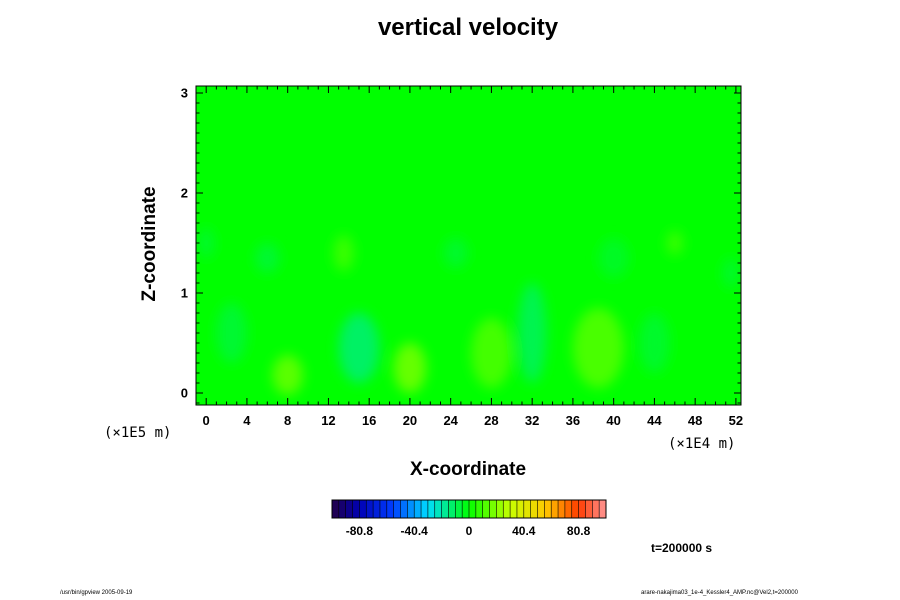  What do you see at coordinates (206, 420) in the screenshot?
I see `x-tick-label: 0` at bounding box center [206, 420].